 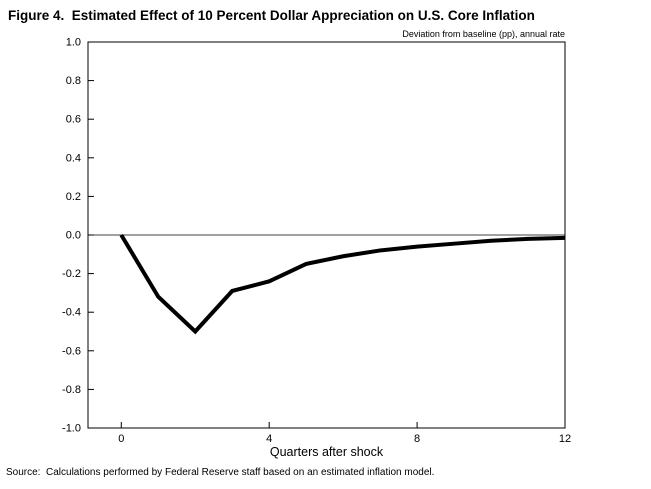 What do you see at coordinates (71, 313) in the screenshot?
I see `y-tick-label: -0.4` at bounding box center [71, 313].